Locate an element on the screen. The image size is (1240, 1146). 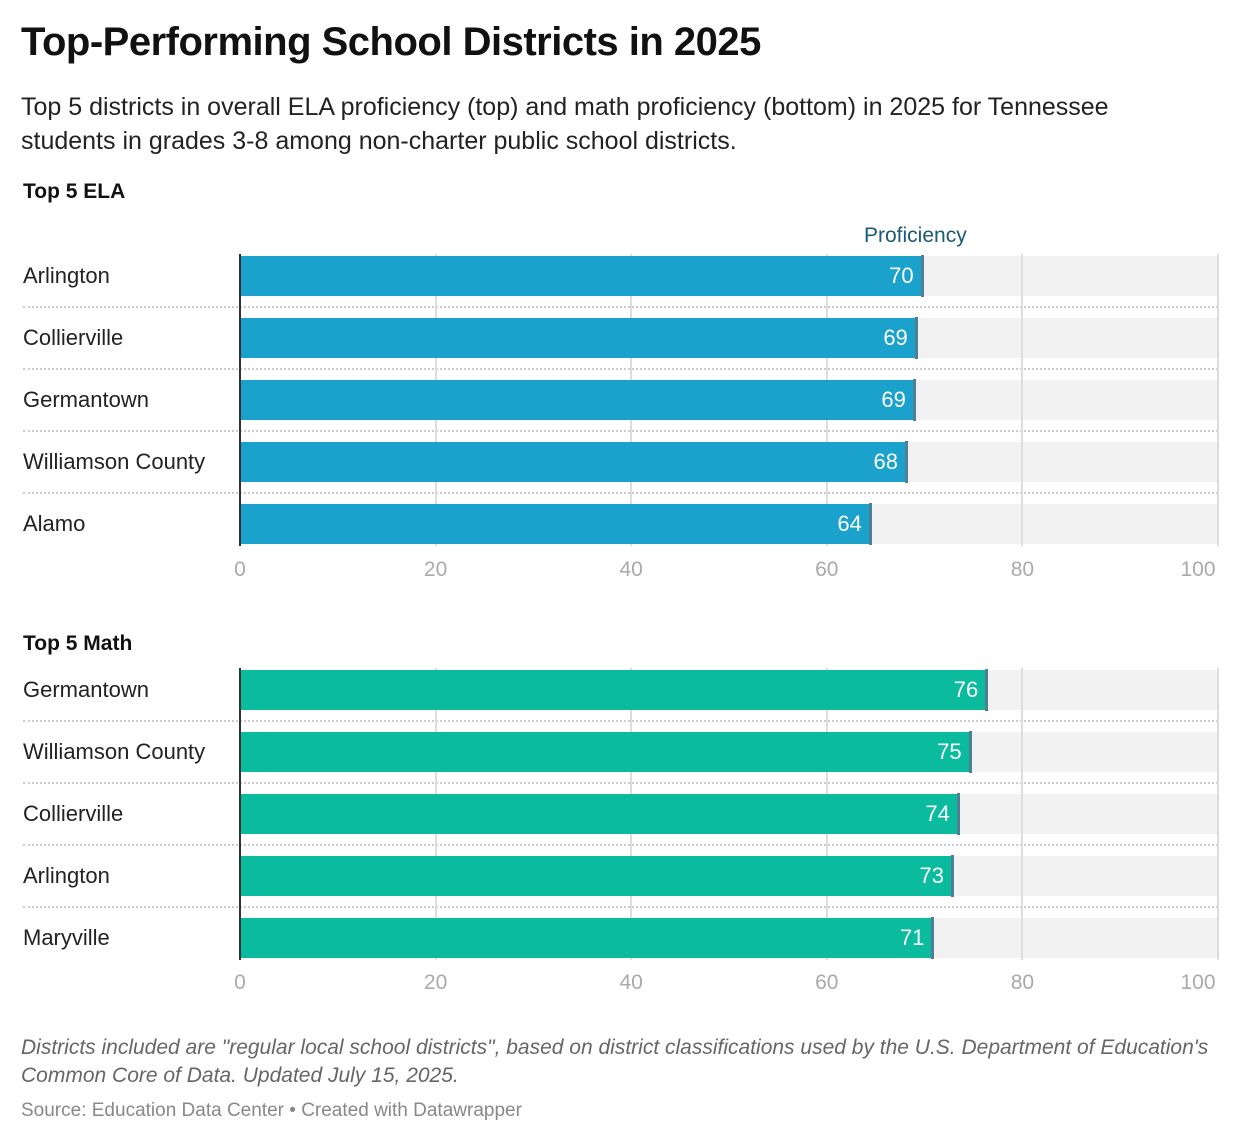
axis-label: Proficiency is located at coordinates (915, 235).